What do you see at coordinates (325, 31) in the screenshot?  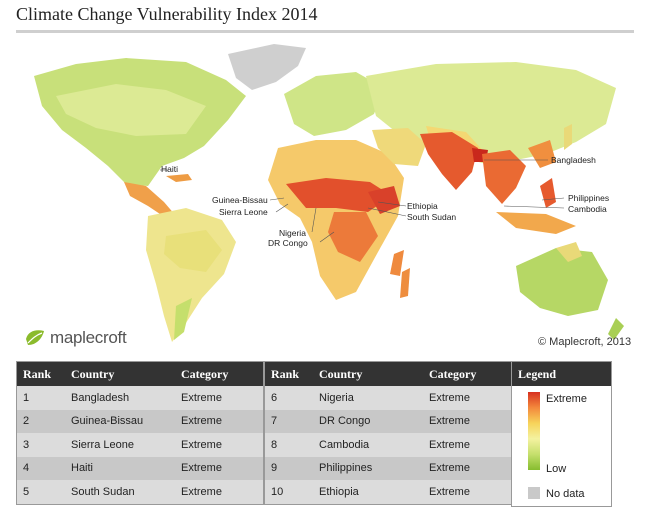 I see `title-divider` at bounding box center [325, 31].